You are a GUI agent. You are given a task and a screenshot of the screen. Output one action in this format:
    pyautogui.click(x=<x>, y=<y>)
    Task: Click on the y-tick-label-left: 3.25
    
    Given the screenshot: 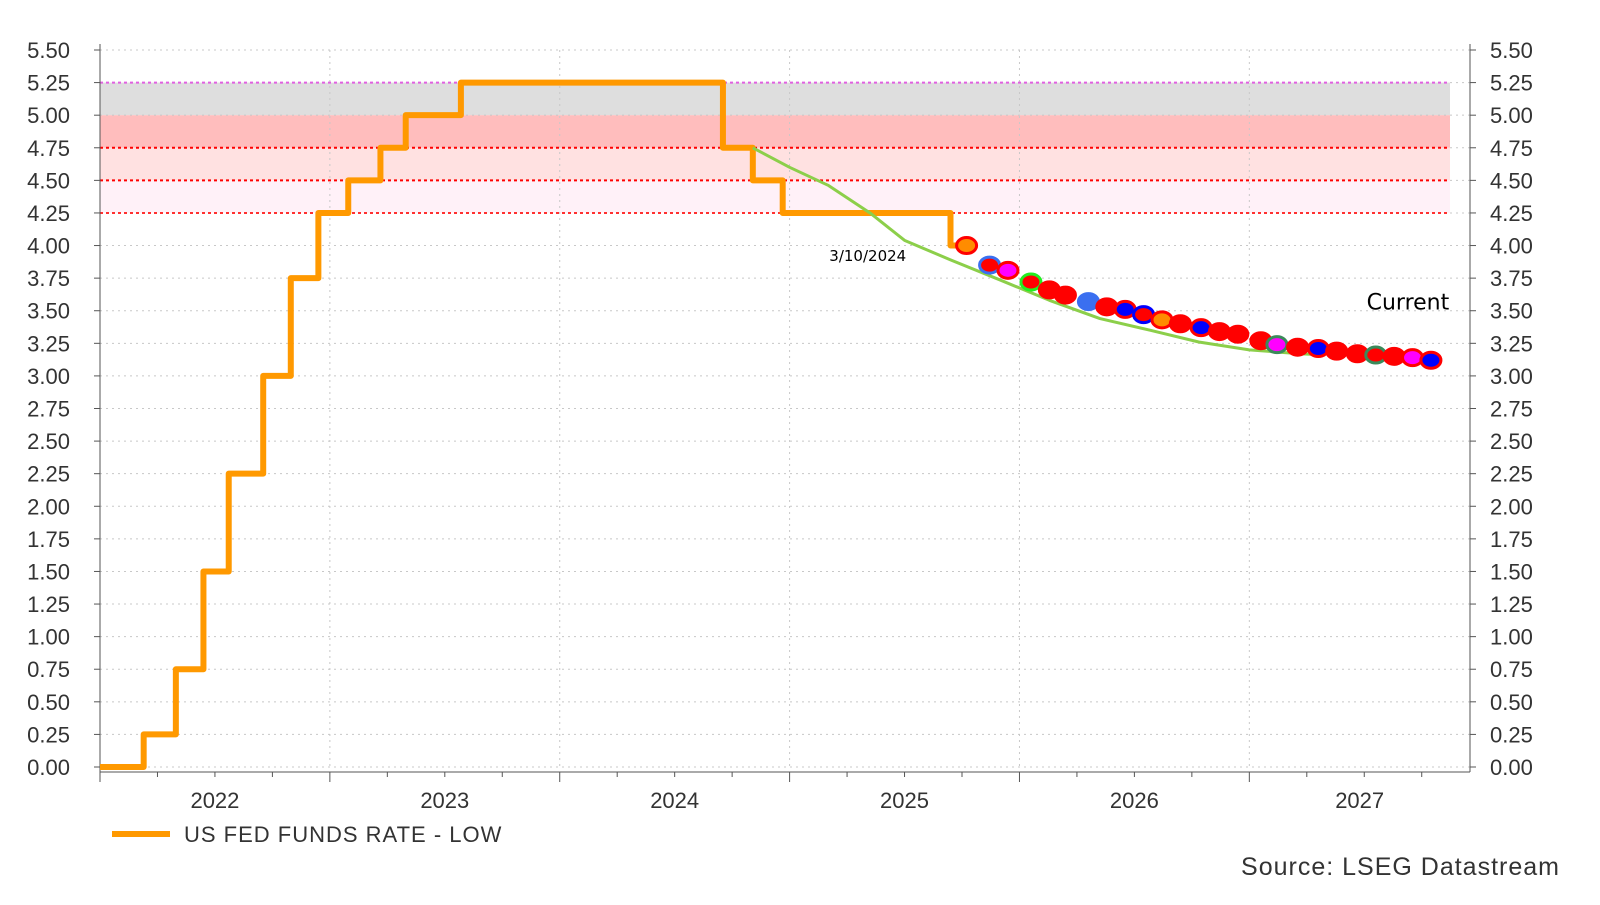 What is the action you would take?
    pyautogui.click(x=48, y=343)
    